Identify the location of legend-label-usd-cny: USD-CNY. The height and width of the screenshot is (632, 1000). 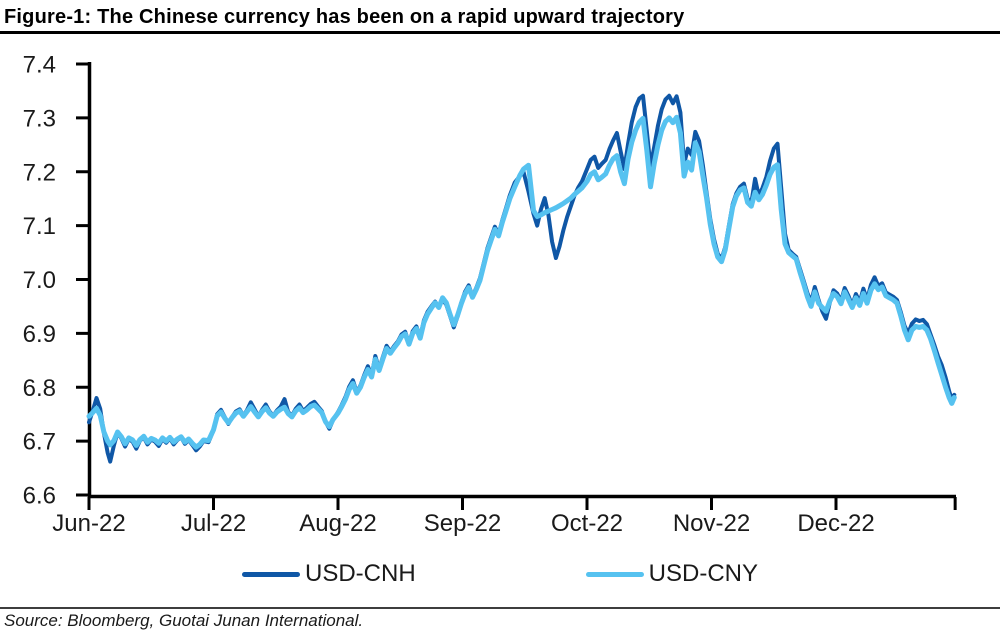
(703, 573).